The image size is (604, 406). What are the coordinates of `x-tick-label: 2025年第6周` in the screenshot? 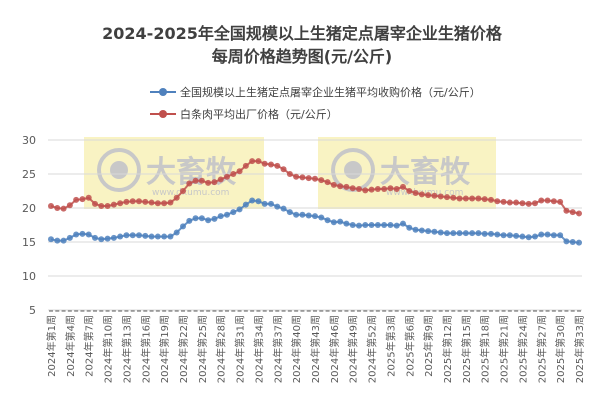 It's located at (409, 346).